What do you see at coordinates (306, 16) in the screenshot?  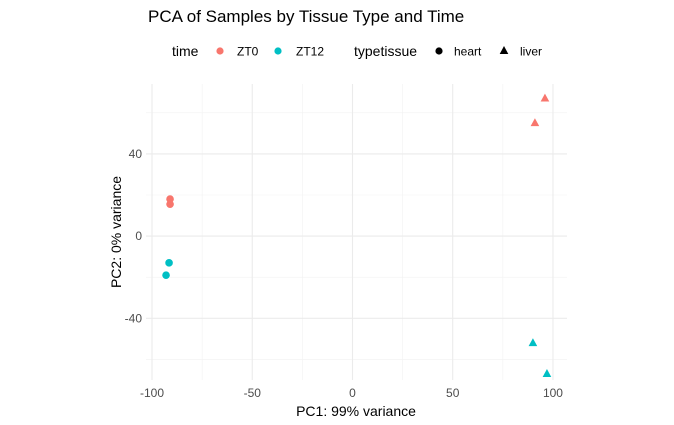 I see `chart-title: PCA of Samples by Tissue Type and Time` at bounding box center [306, 16].